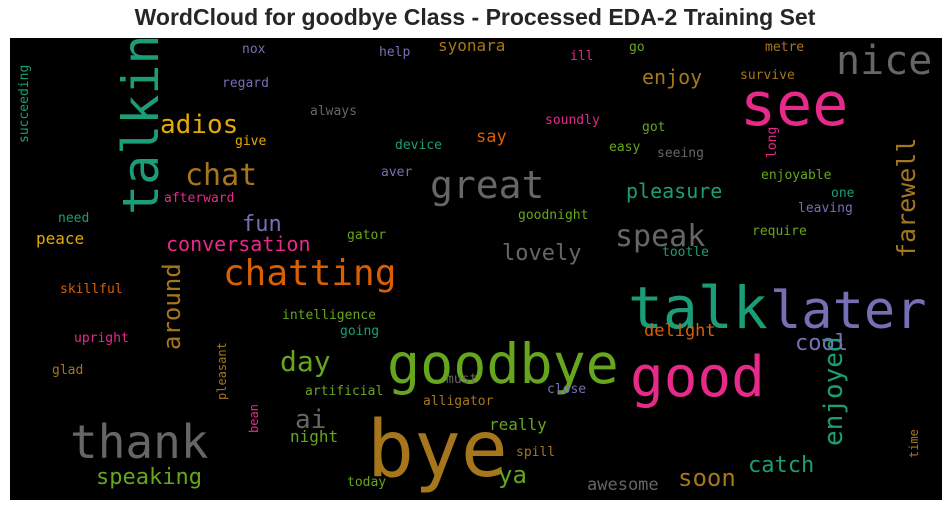 Image resolution: width=950 pixels, height=511 pixels. I want to click on word-pleasant: pleasant, so click(222, 371).